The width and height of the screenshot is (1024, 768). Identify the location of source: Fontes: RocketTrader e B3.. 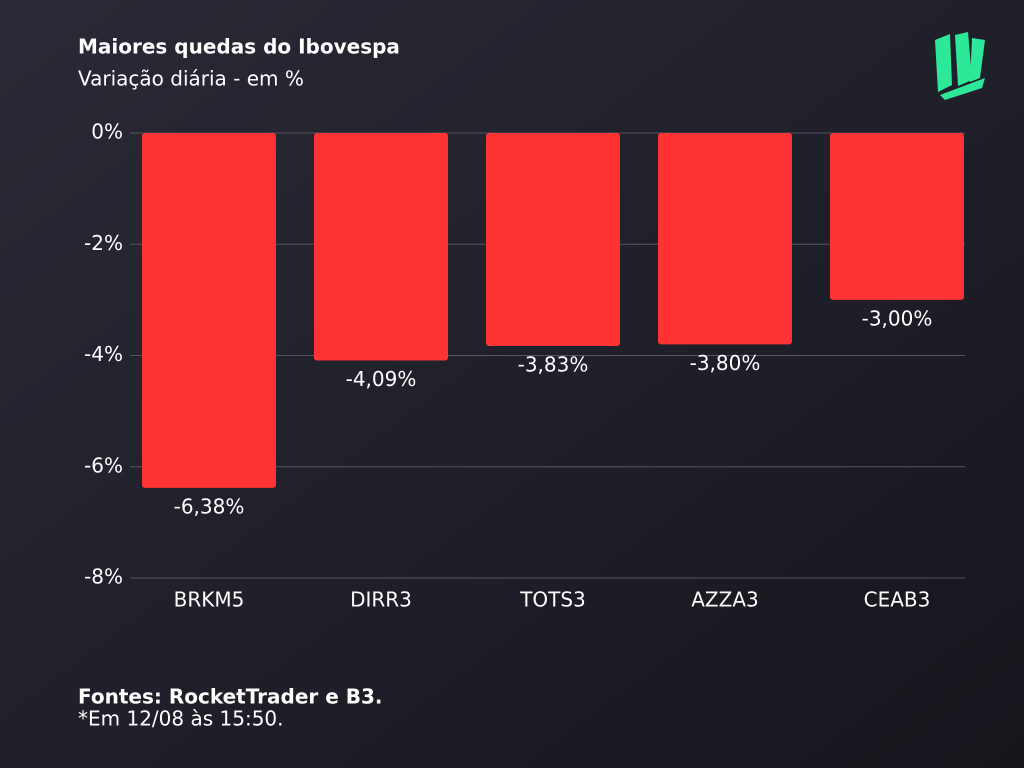
(230, 697).